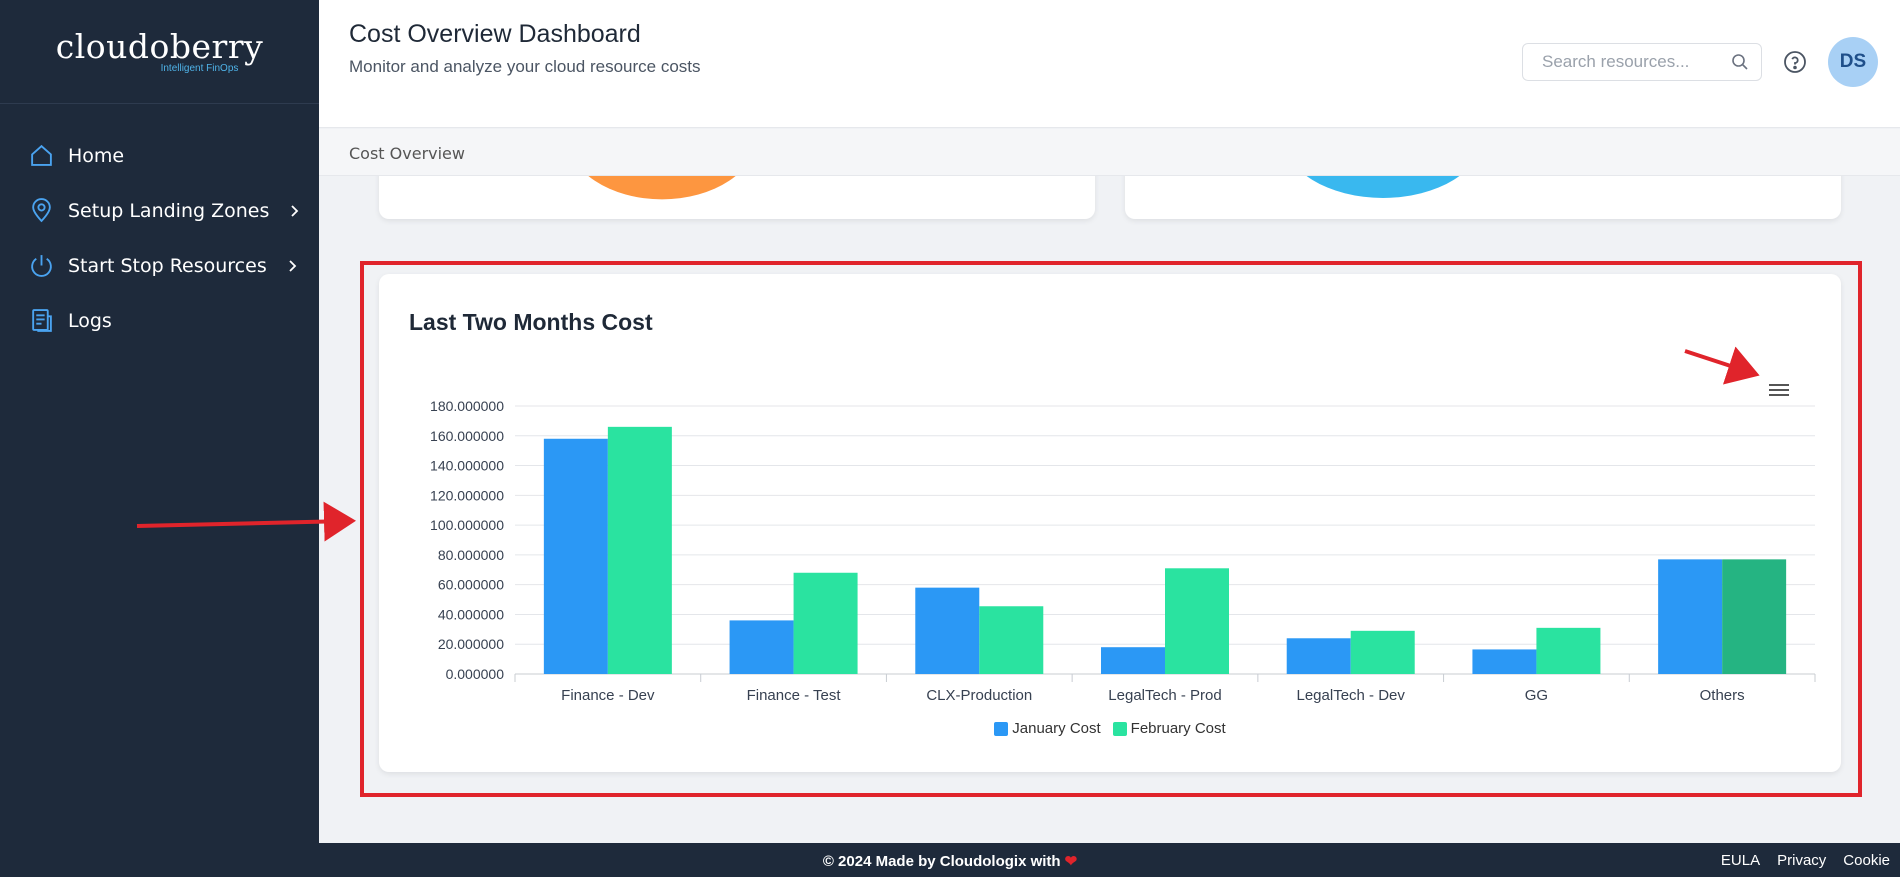 The height and width of the screenshot is (877, 1900). I want to click on search-box, so click(1642, 62).